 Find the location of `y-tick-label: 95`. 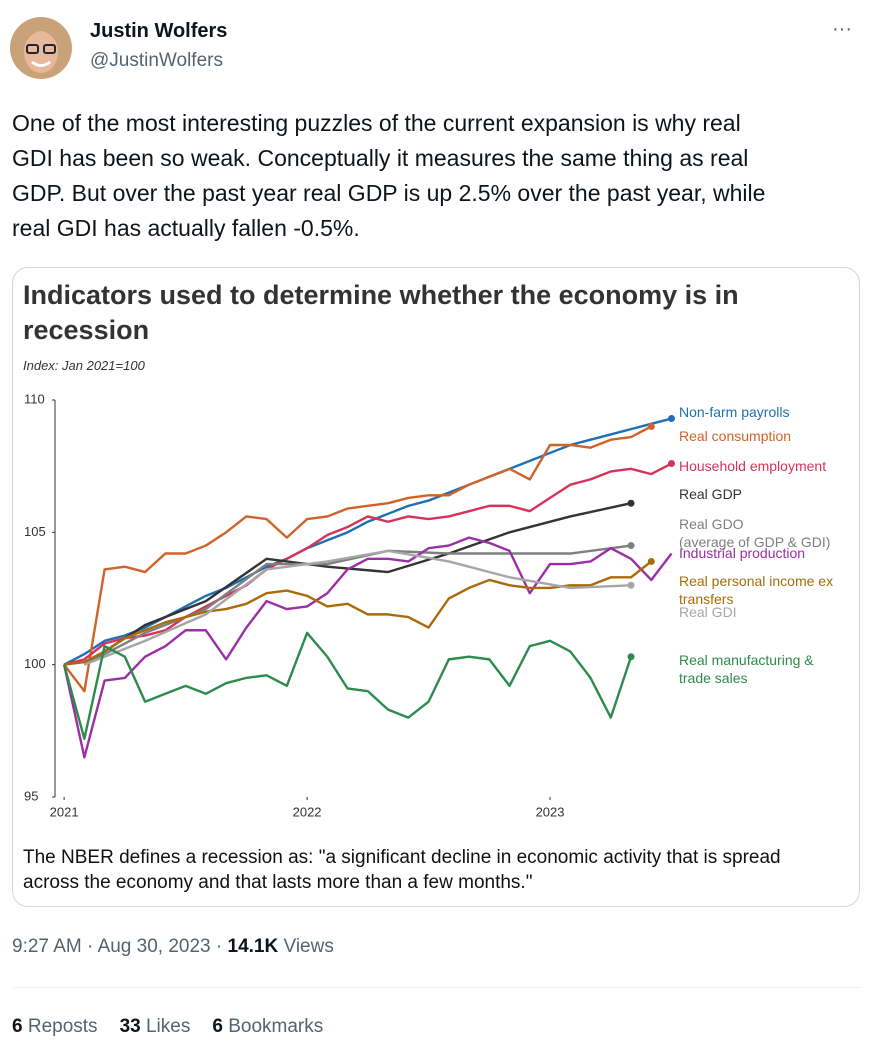

y-tick-label: 95 is located at coordinates (31, 795).